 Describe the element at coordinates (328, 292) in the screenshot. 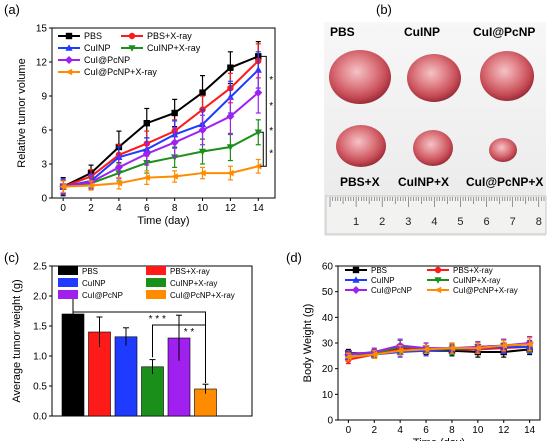

I see `y-tick-label: 50` at that location.